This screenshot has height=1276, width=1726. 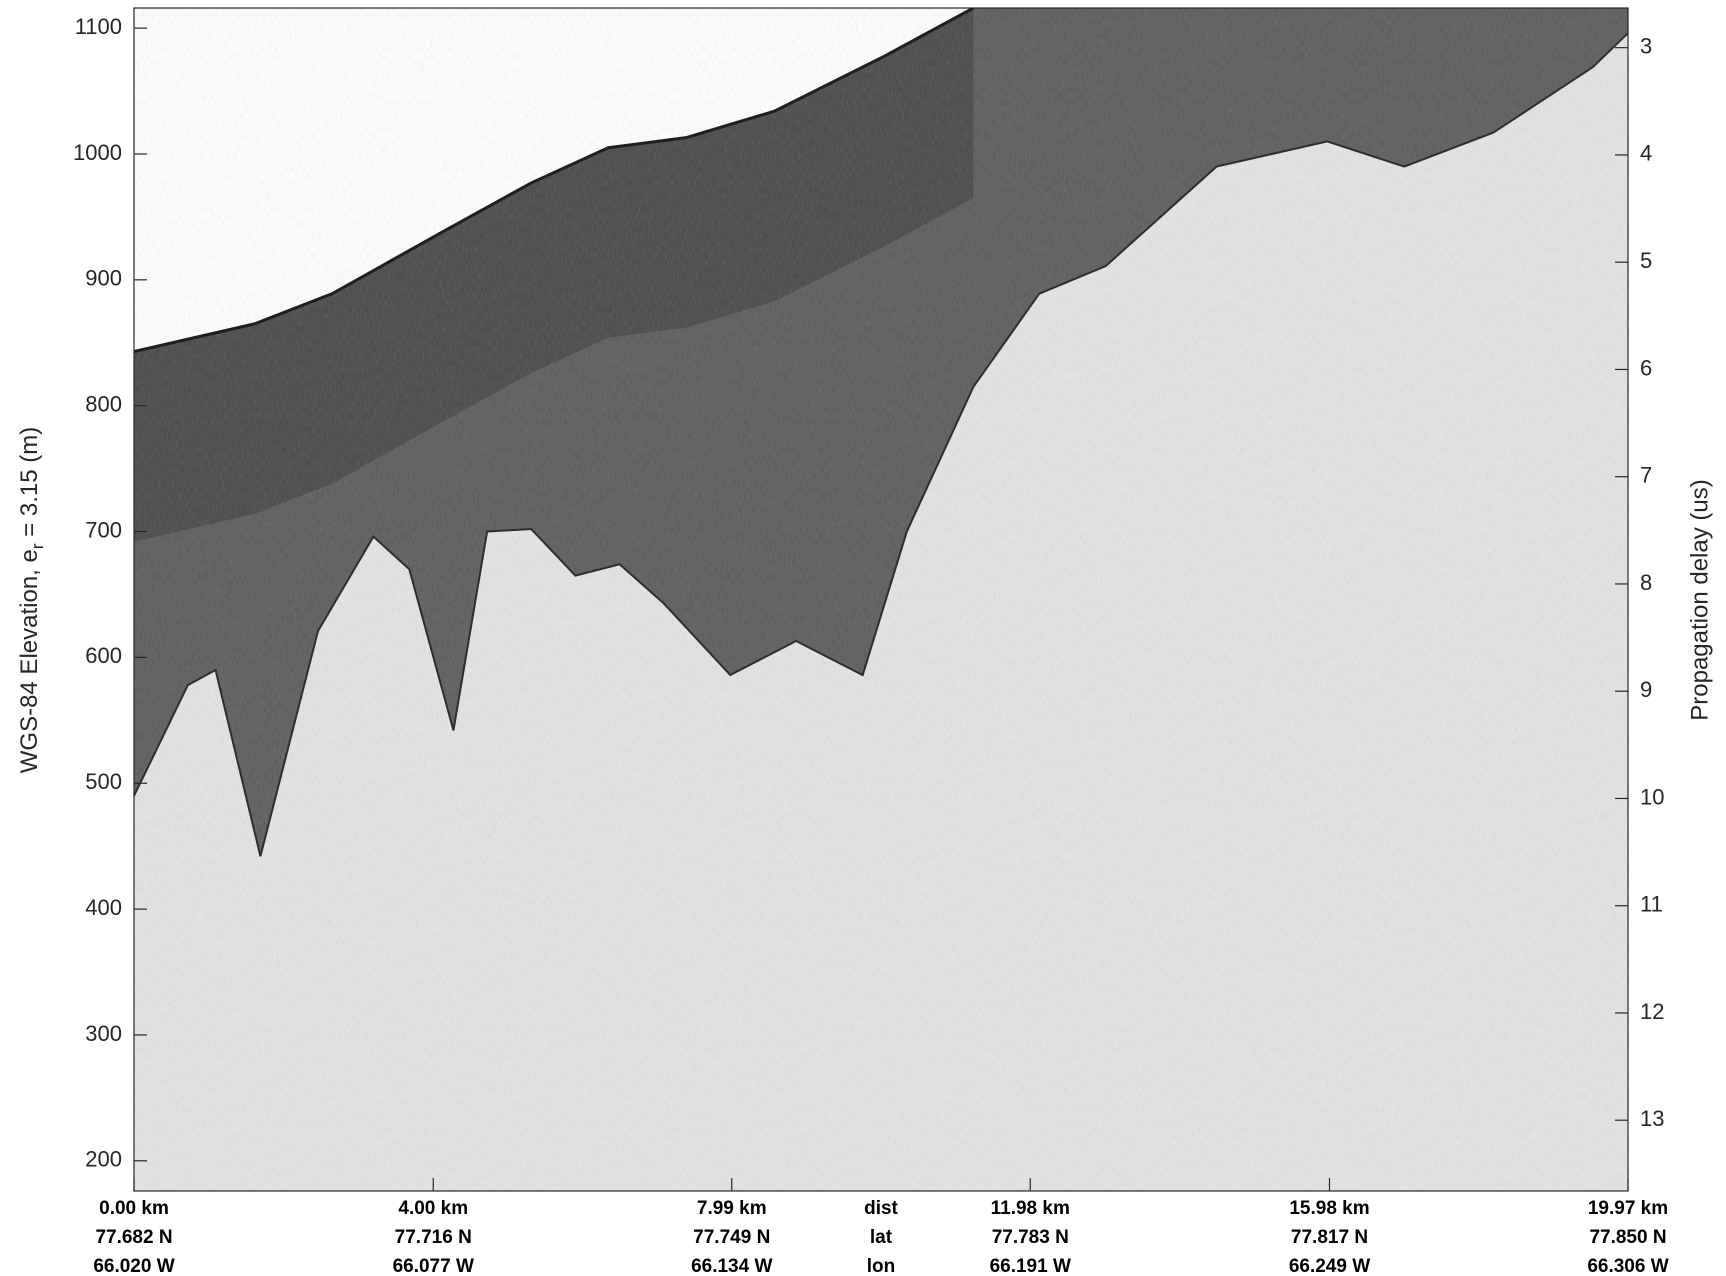 I want to click on y-tick-label: 300, so click(x=103, y=1033).